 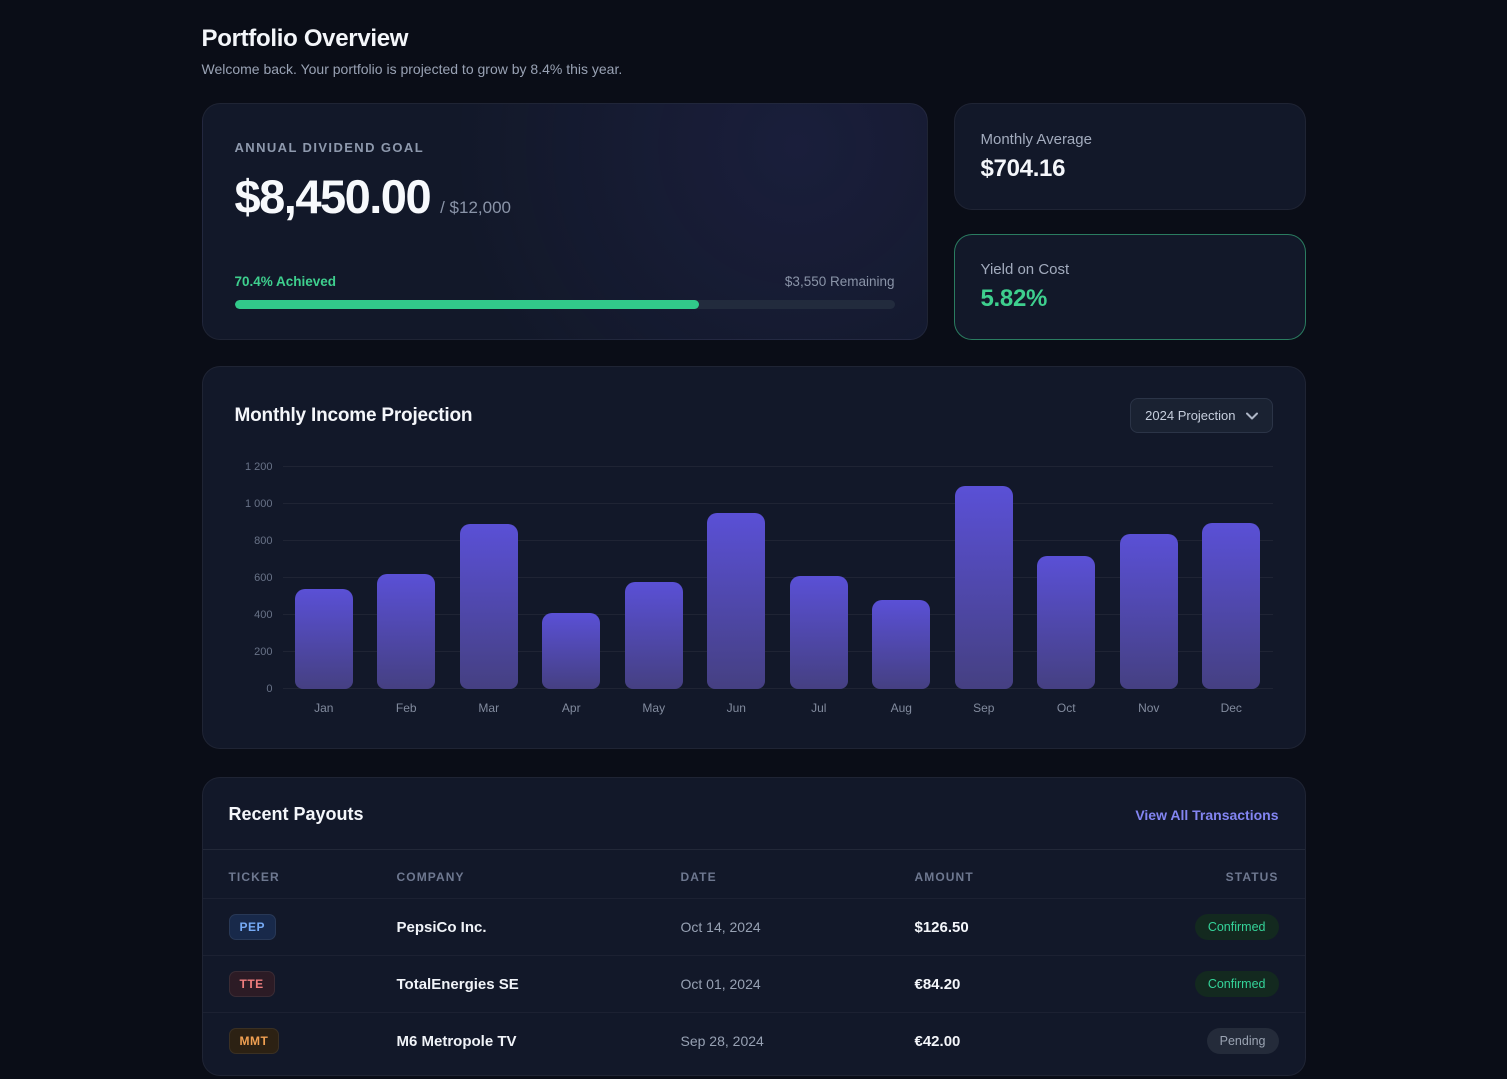 I want to click on chart-bar-apr, so click(x=571, y=651).